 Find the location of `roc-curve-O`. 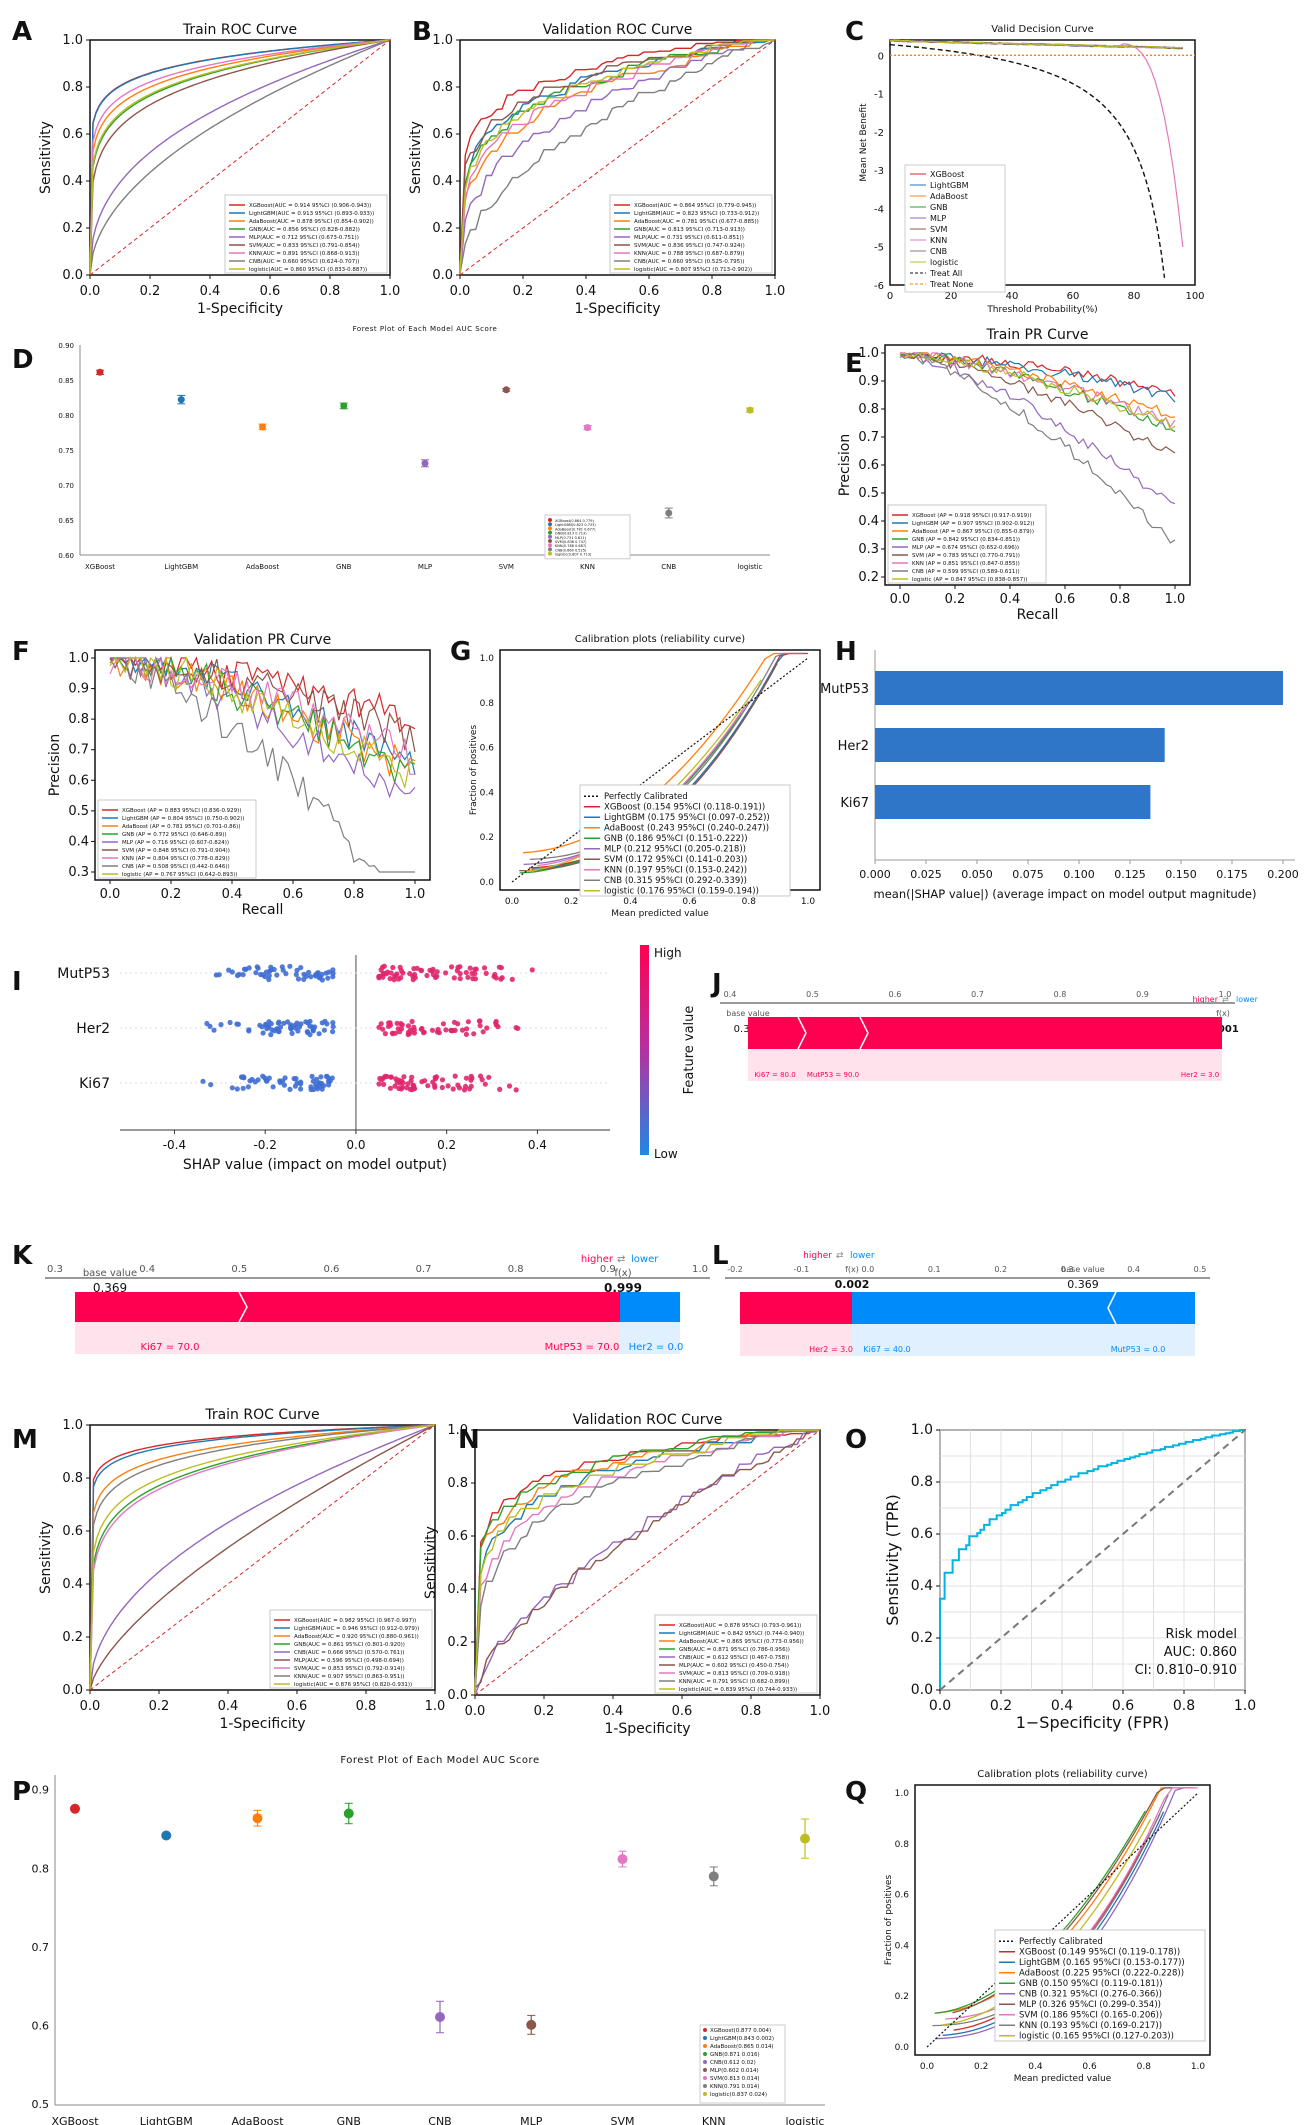

roc-curve-O is located at coordinates (1092, 1559).